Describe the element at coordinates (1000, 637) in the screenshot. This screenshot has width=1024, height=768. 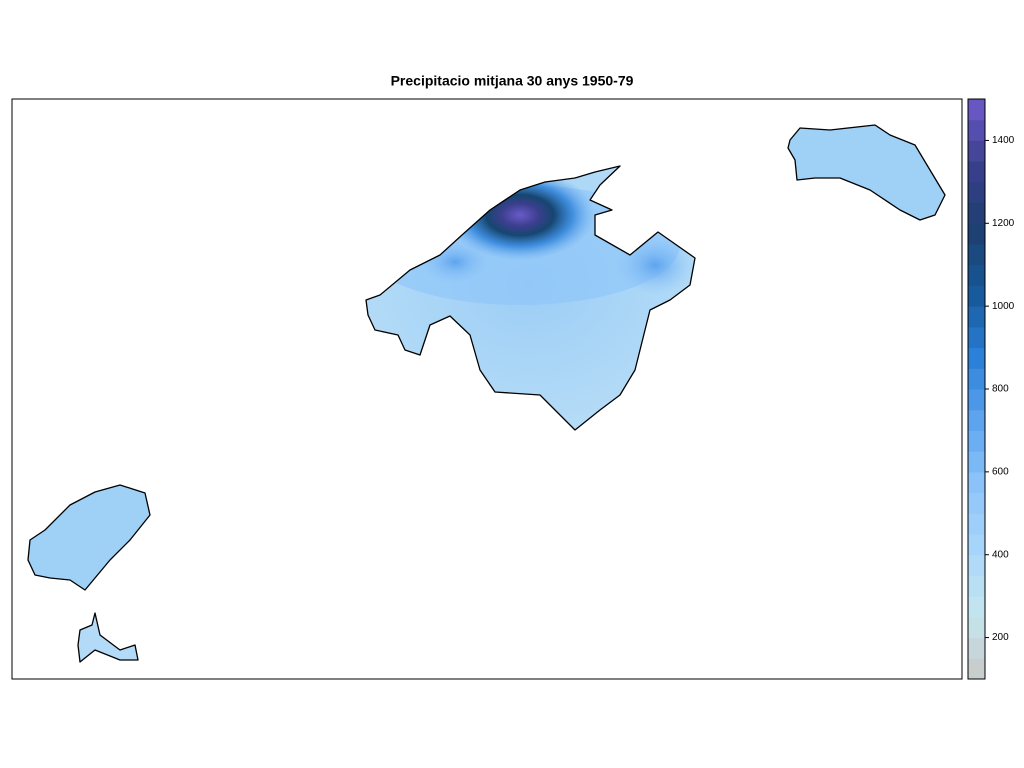
I see `colorbar-tick-label: 200` at that location.